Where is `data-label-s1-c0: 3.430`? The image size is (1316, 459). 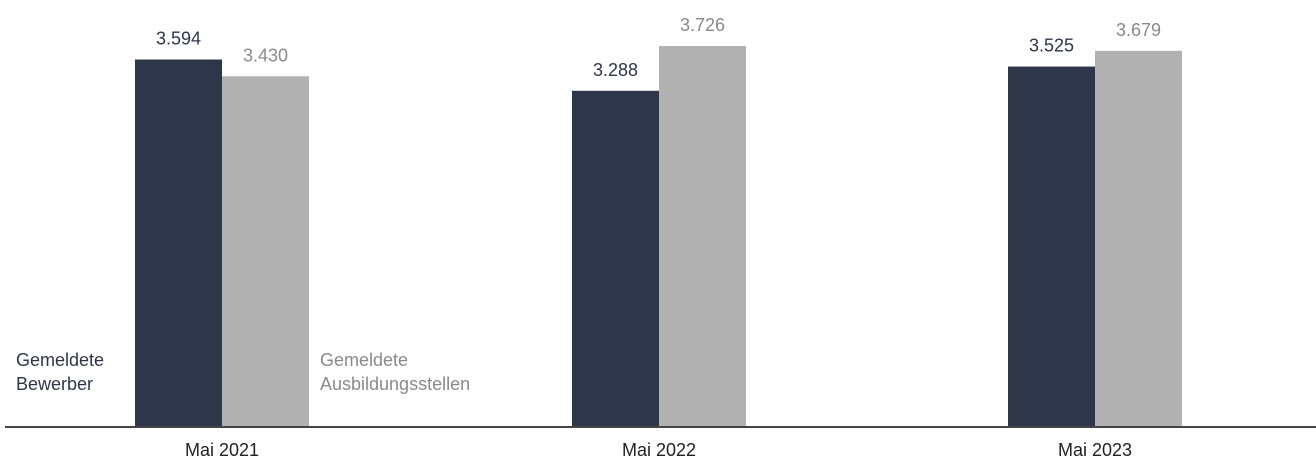 data-label-s1-c0: 3.430 is located at coordinates (265, 55).